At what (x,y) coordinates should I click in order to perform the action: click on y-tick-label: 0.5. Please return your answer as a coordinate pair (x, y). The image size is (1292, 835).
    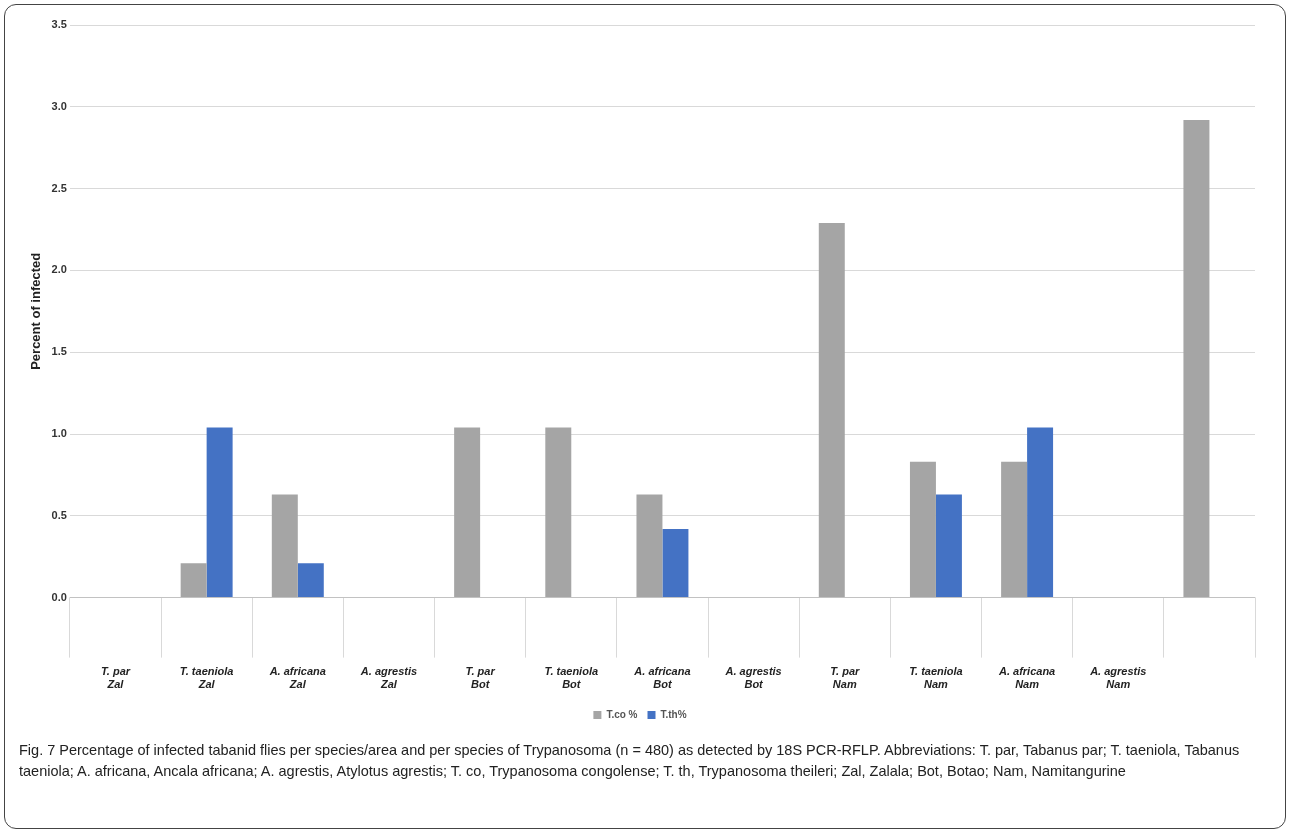
    Looking at the image, I should click on (59, 514).